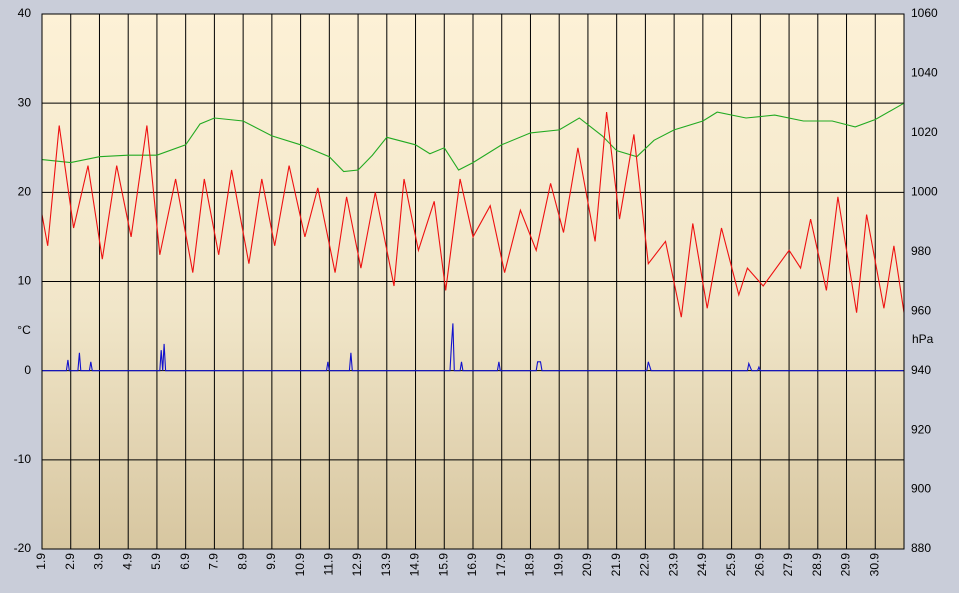 The width and height of the screenshot is (959, 593). Describe the element at coordinates (99, 561) in the screenshot. I see `x-tick-label: 3.9` at that location.